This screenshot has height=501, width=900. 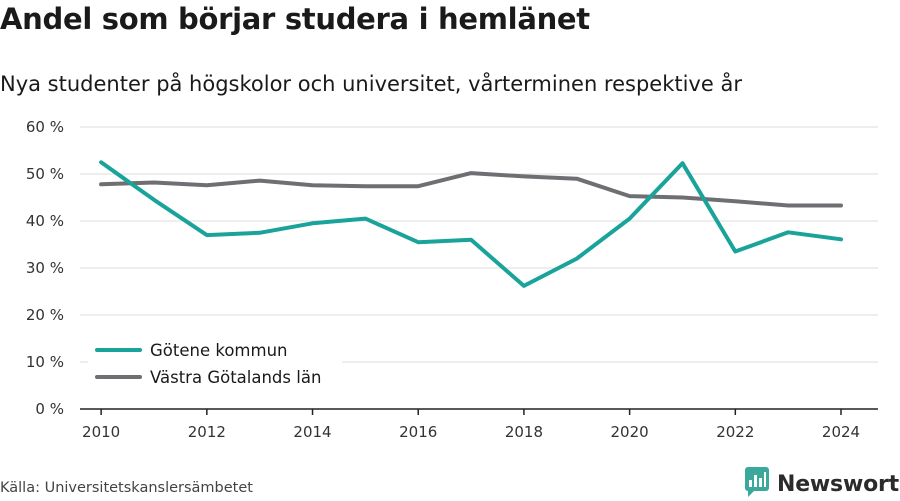 I want to click on legend-label-gotene: Götene kommun, so click(x=218, y=350).